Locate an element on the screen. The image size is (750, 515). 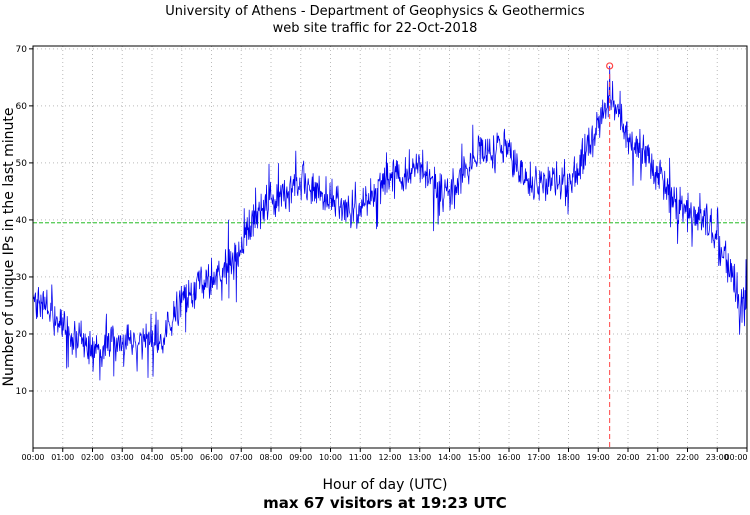
x-tick-label: 10:00 is located at coordinates (330, 457).